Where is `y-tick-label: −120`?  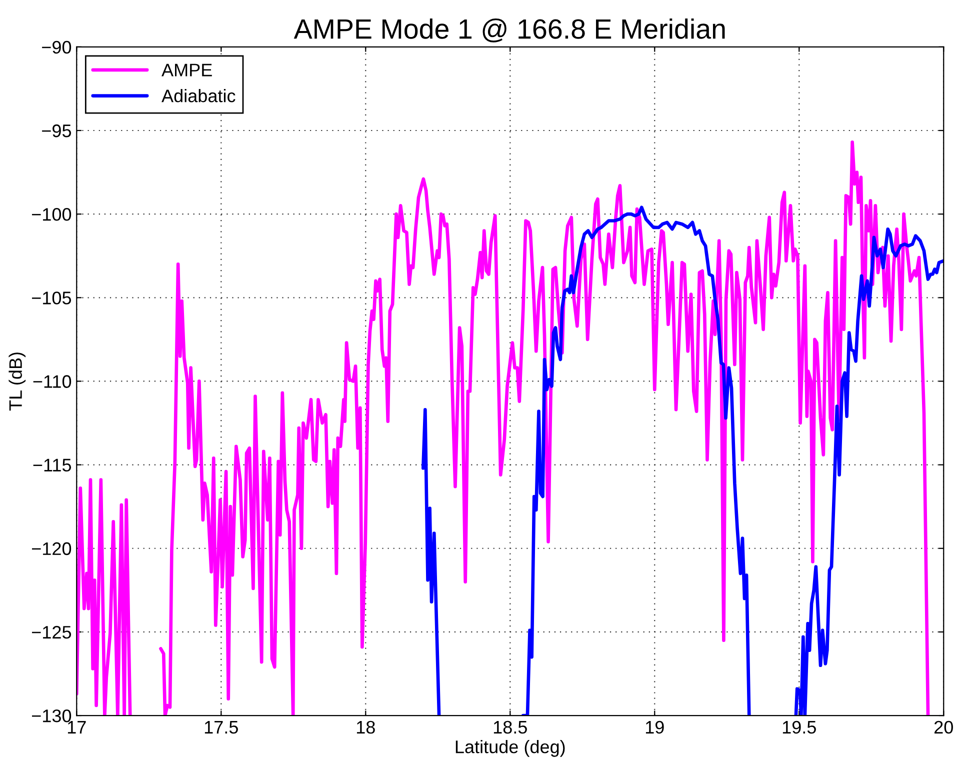
y-tick-label: −120 is located at coordinates (52, 549).